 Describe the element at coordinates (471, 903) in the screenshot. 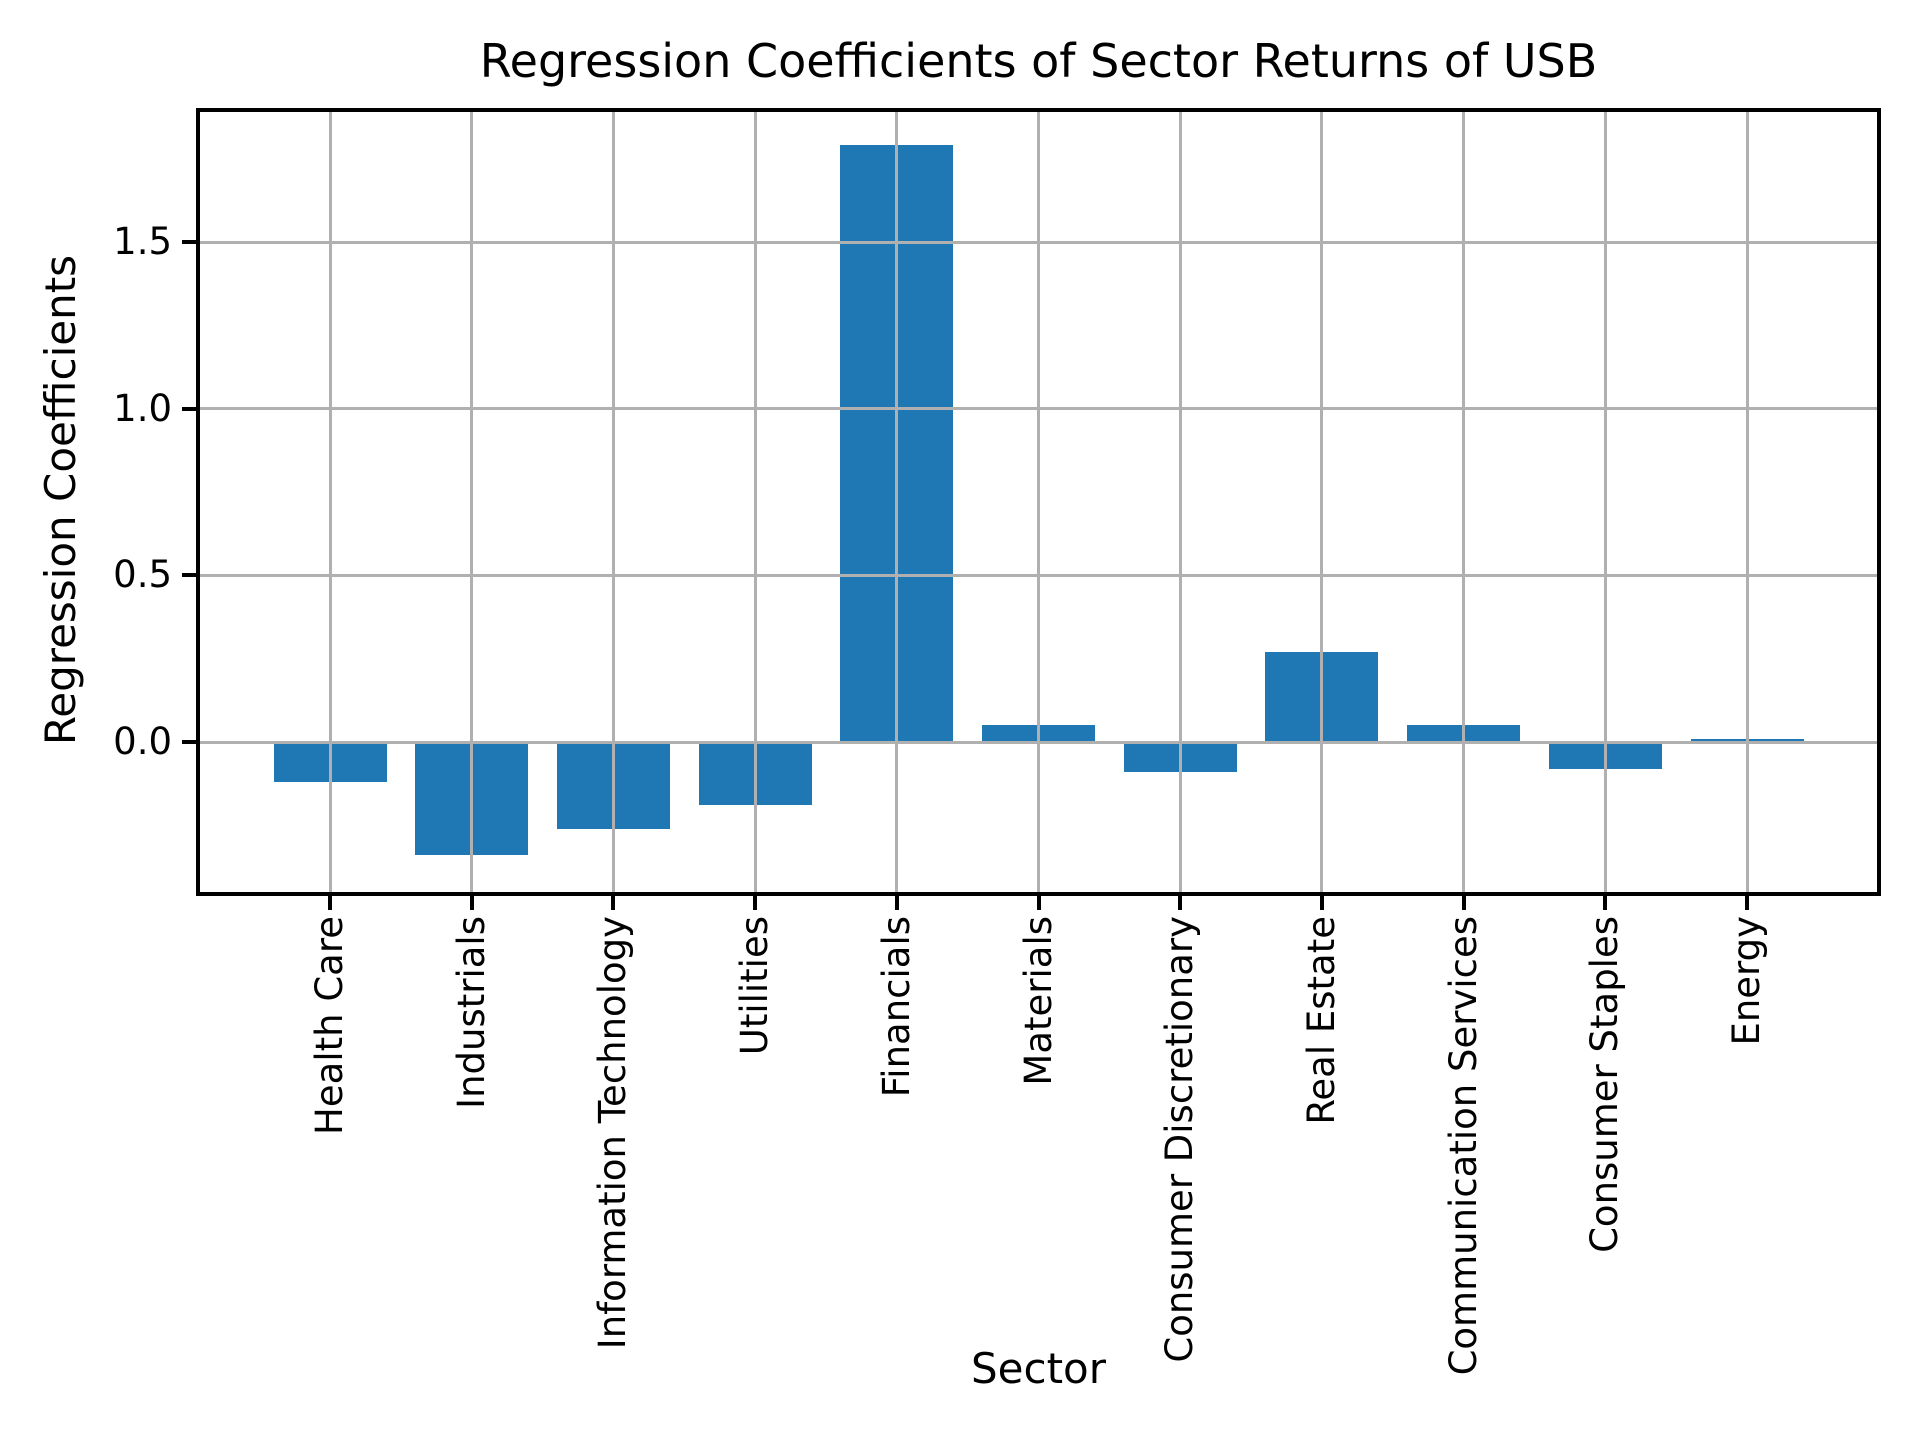

I see `x-tick-industrials` at that location.